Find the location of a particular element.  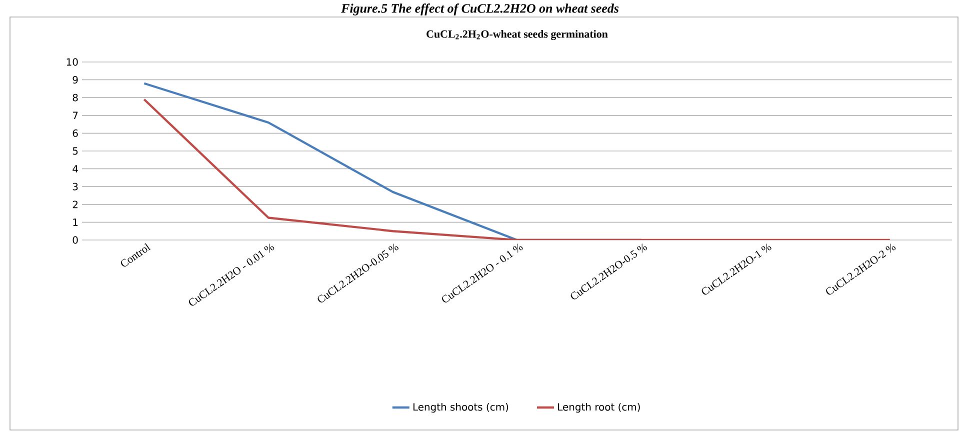

y-tick-label: 2 is located at coordinates (75, 204).